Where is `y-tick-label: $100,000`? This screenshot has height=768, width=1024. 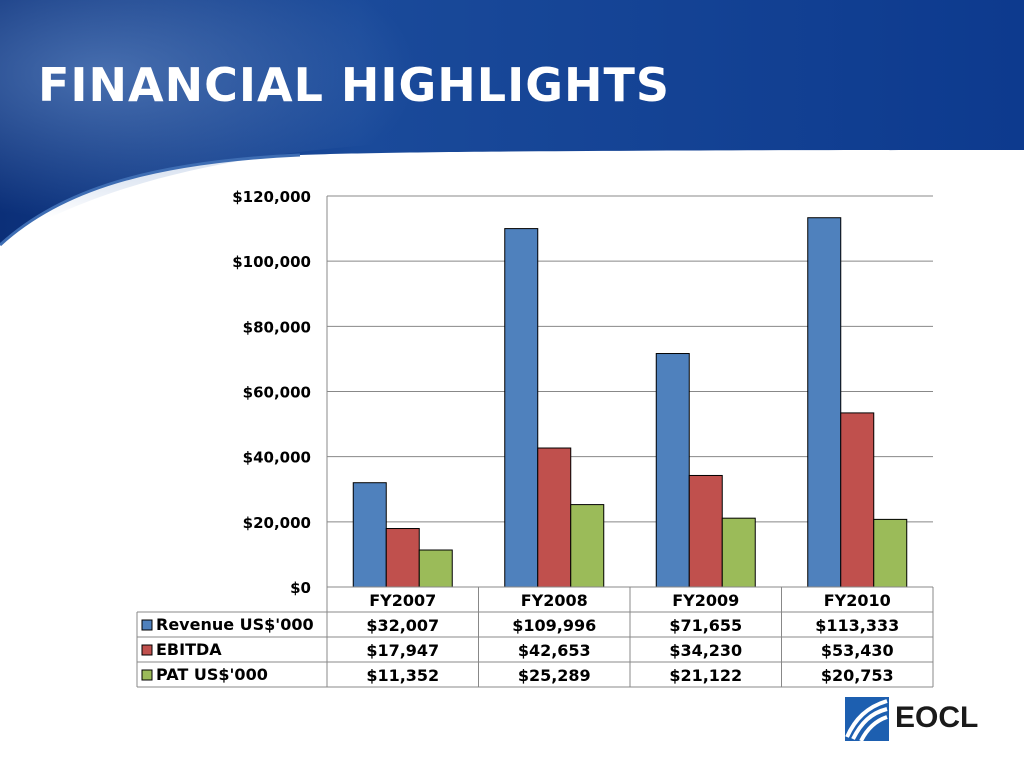 y-tick-label: $100,000 is located at coordinates (271, 262).